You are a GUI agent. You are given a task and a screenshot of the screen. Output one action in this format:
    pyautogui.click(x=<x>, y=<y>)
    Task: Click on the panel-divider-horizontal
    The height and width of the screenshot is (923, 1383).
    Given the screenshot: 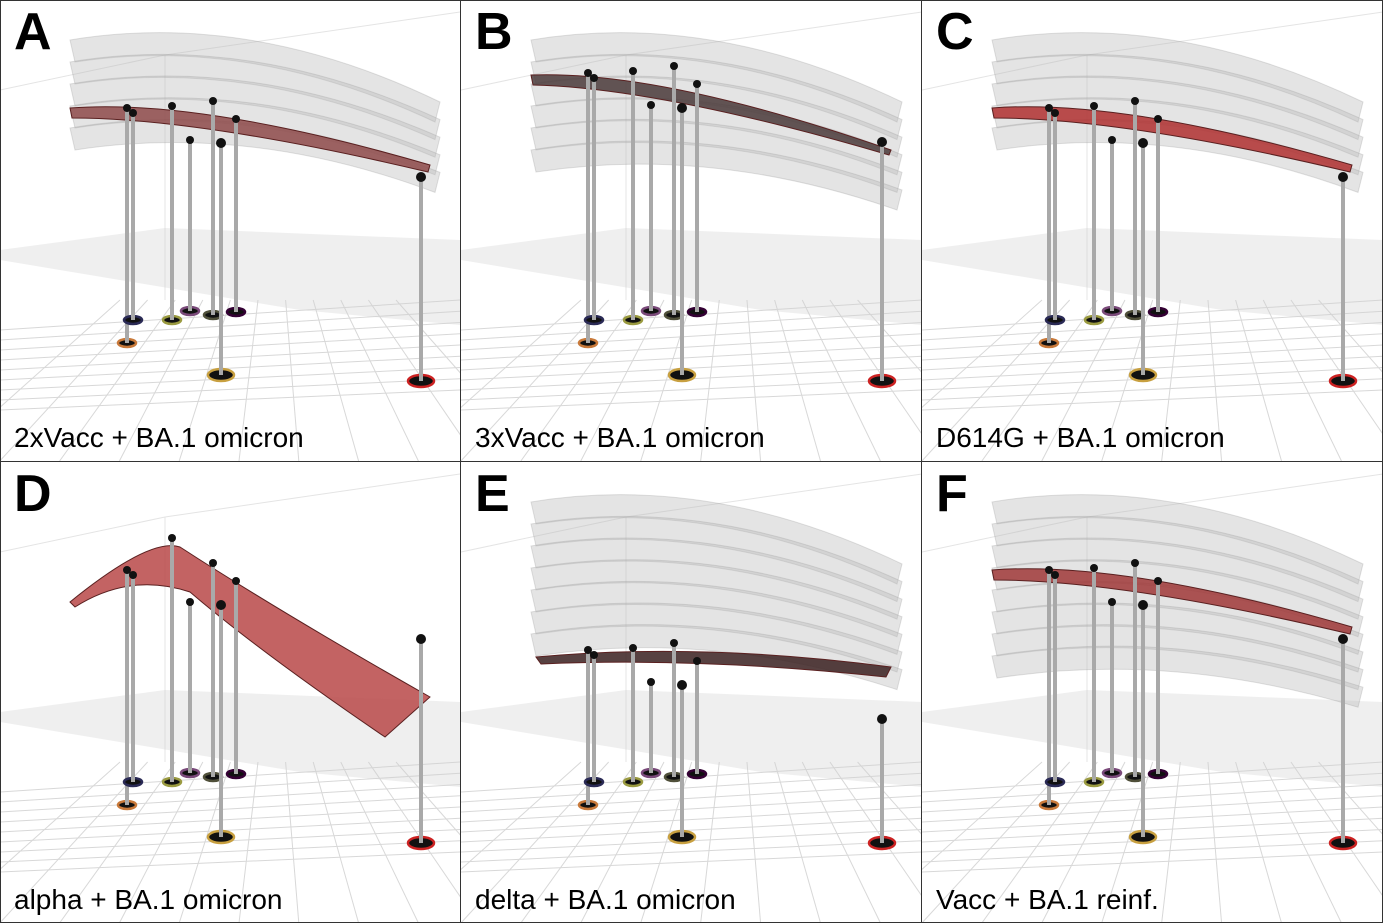 What is the action you would take?
    pyautogui.click(x=691, y=461)
    